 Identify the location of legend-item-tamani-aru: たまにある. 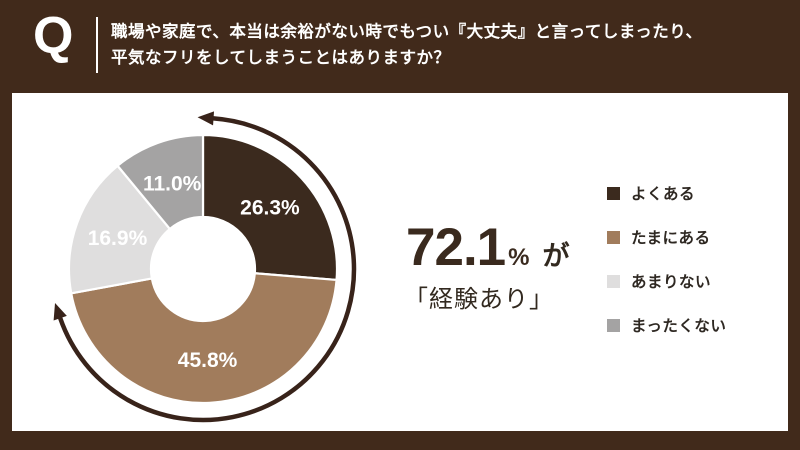
(666, 238).